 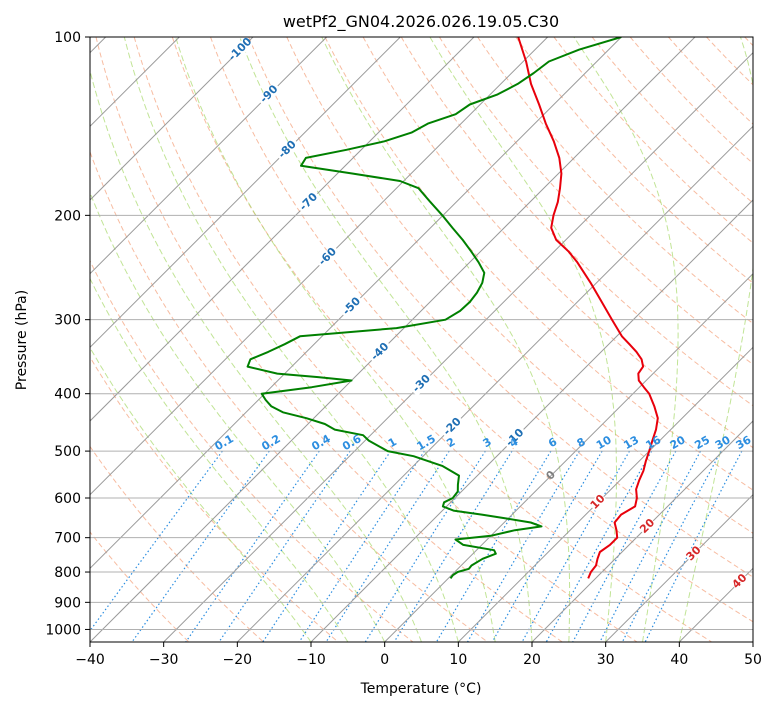 What do you see at coordinates (67, 38) in the screenshot?
I see `y-tick-label: 100` at bounding box center [67, 38].